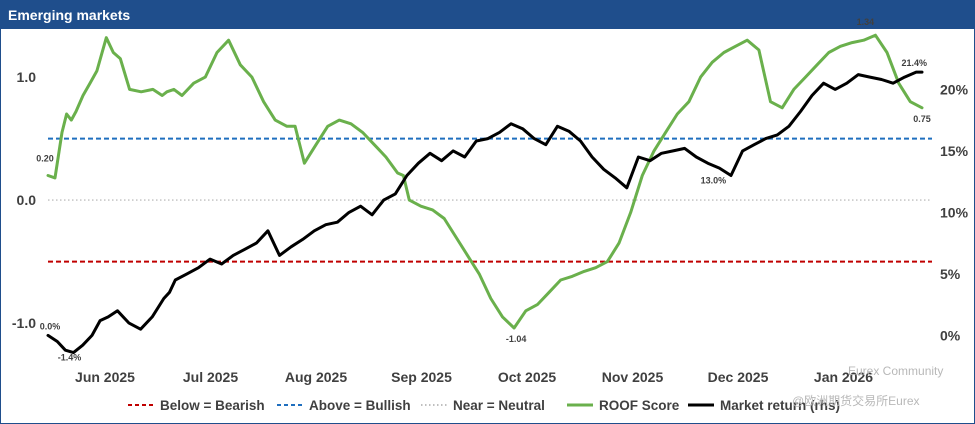 The height and width of the screenshot is (424, 975). What do you see at coordinates (914, 63) in the screenshot?
I see `data-label: 21.4%` at bounding box center [914, 63].